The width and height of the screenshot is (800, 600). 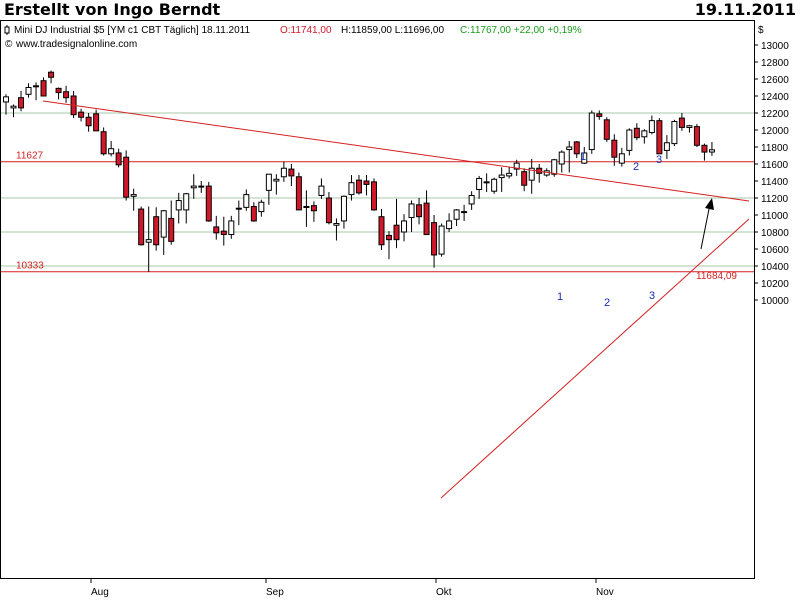 I want to click on y-tick-label: 10400, so click(x=775, y=267).